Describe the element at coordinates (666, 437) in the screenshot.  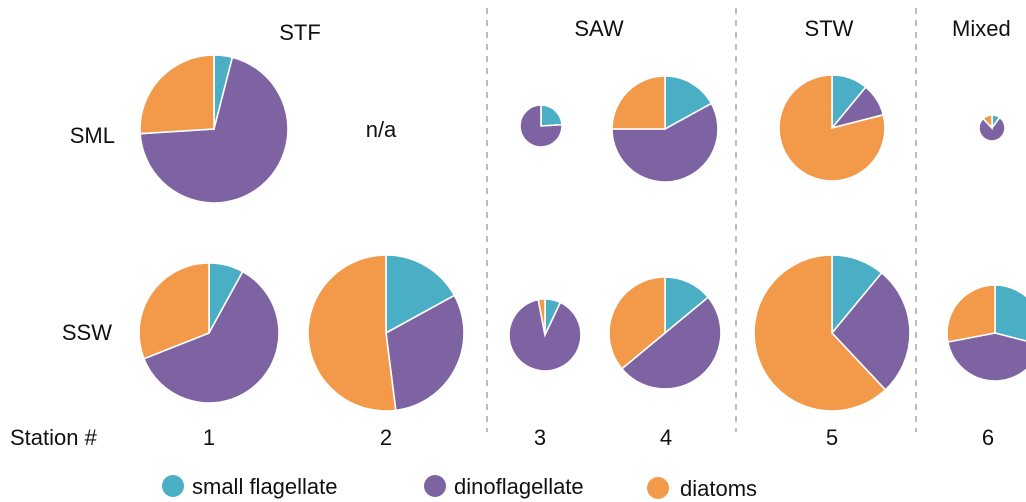
I see `station-tick-4: 4` at that location.